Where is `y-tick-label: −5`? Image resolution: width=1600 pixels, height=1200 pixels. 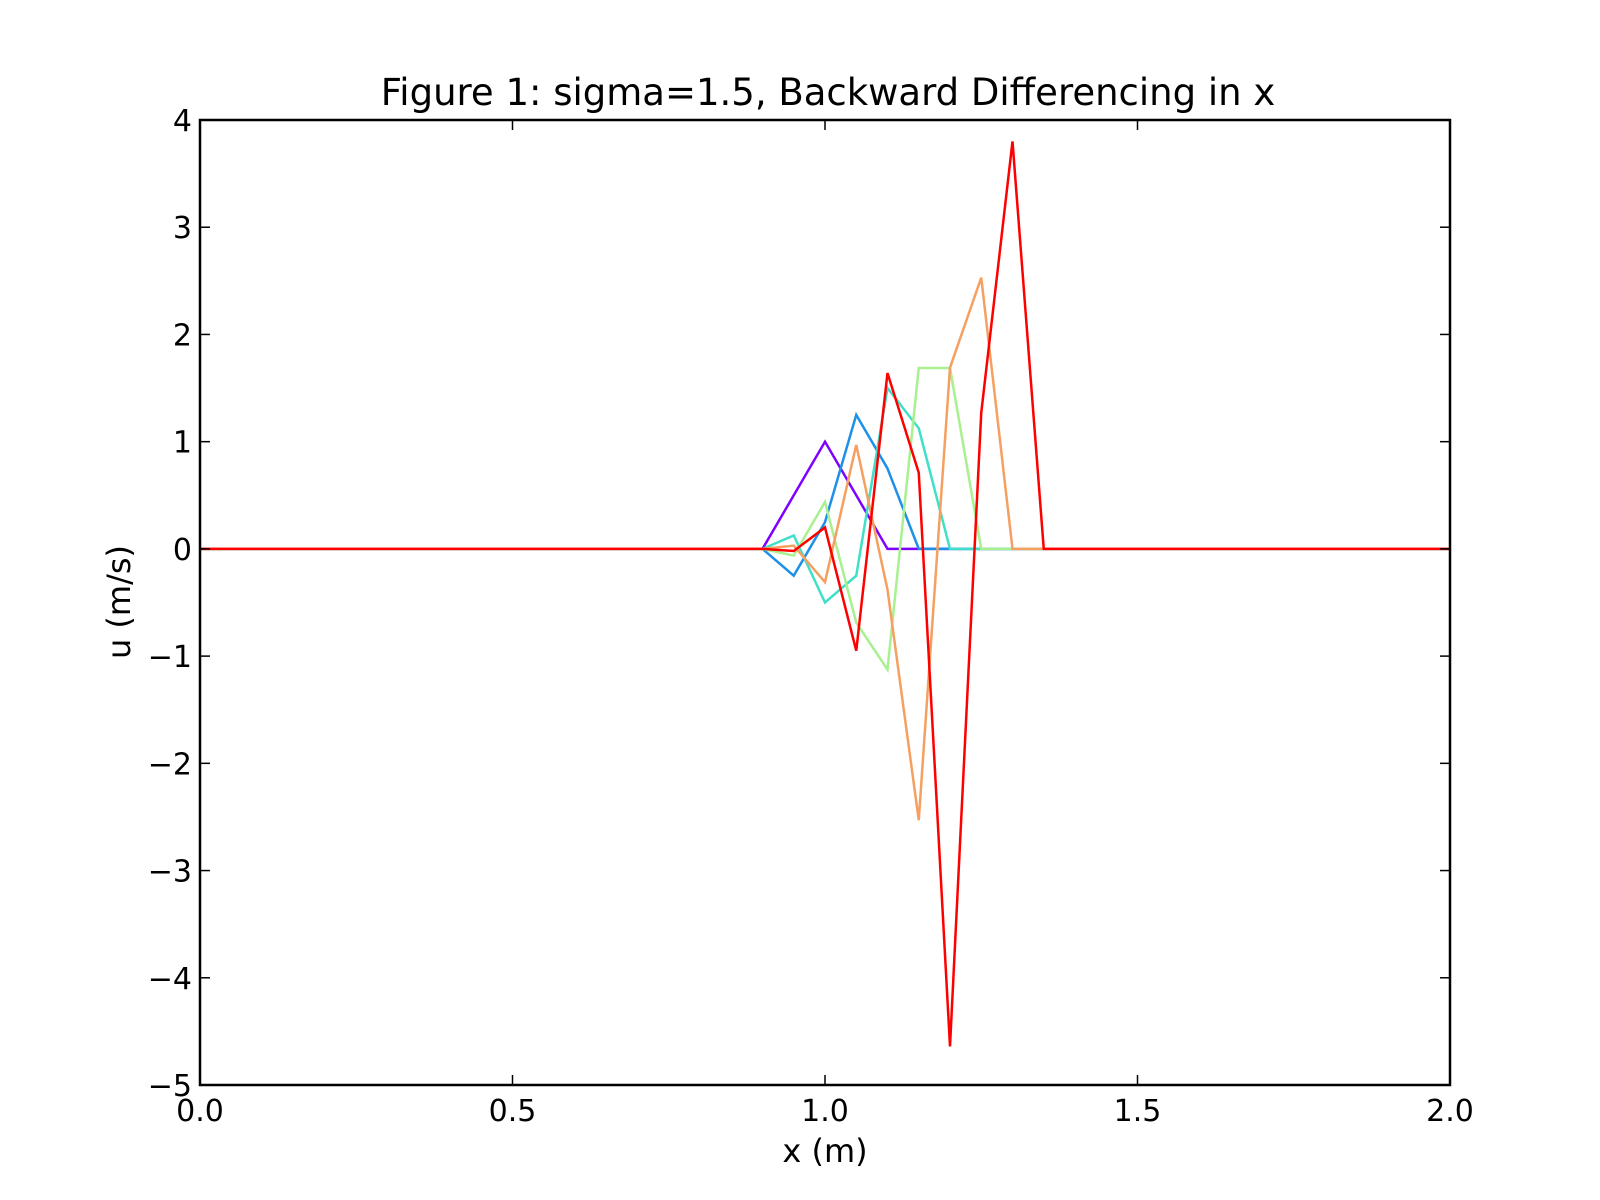
y-tick-label: −5 is located at coordinates (170, 1086).